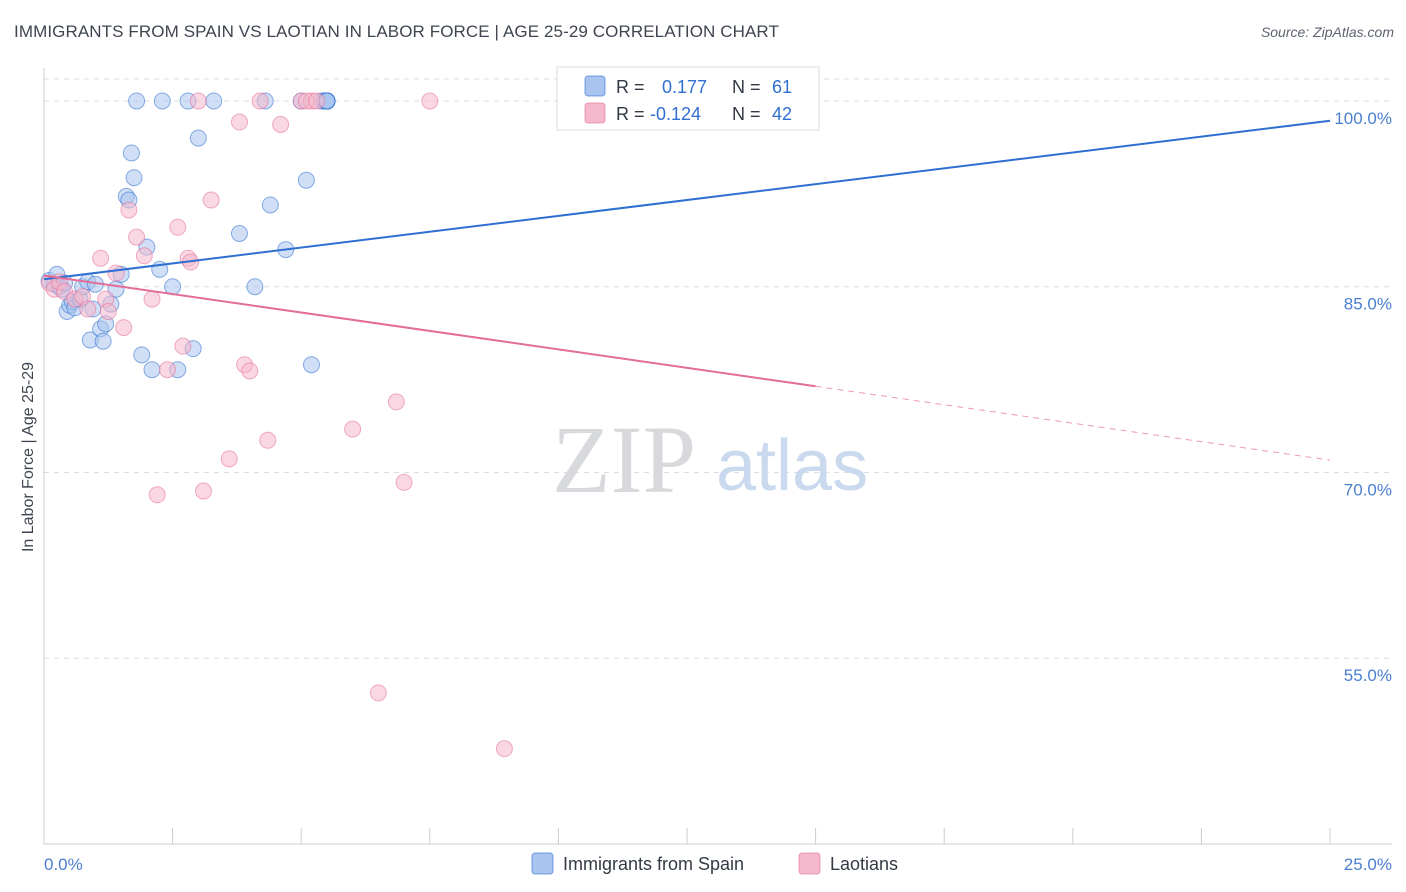  What do you see at coordinates (595, 86) in the screenshot?
I see `legend-swatch-spain` at bounding box center [595, 86].